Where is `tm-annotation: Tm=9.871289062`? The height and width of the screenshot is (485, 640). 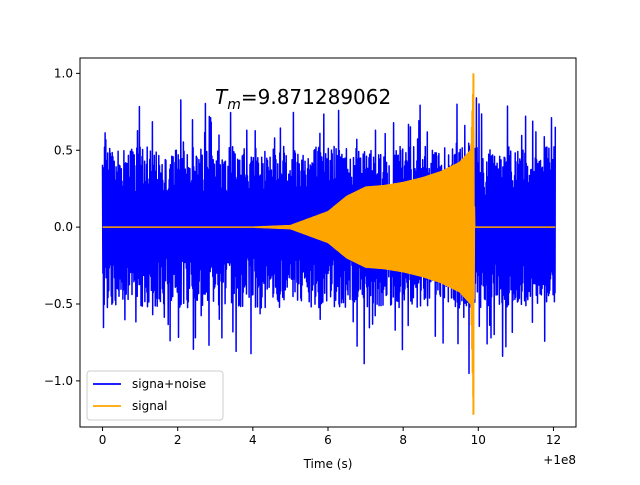
tm-annotation: Tm=9.871289062 is located at coordinates (303, 99).